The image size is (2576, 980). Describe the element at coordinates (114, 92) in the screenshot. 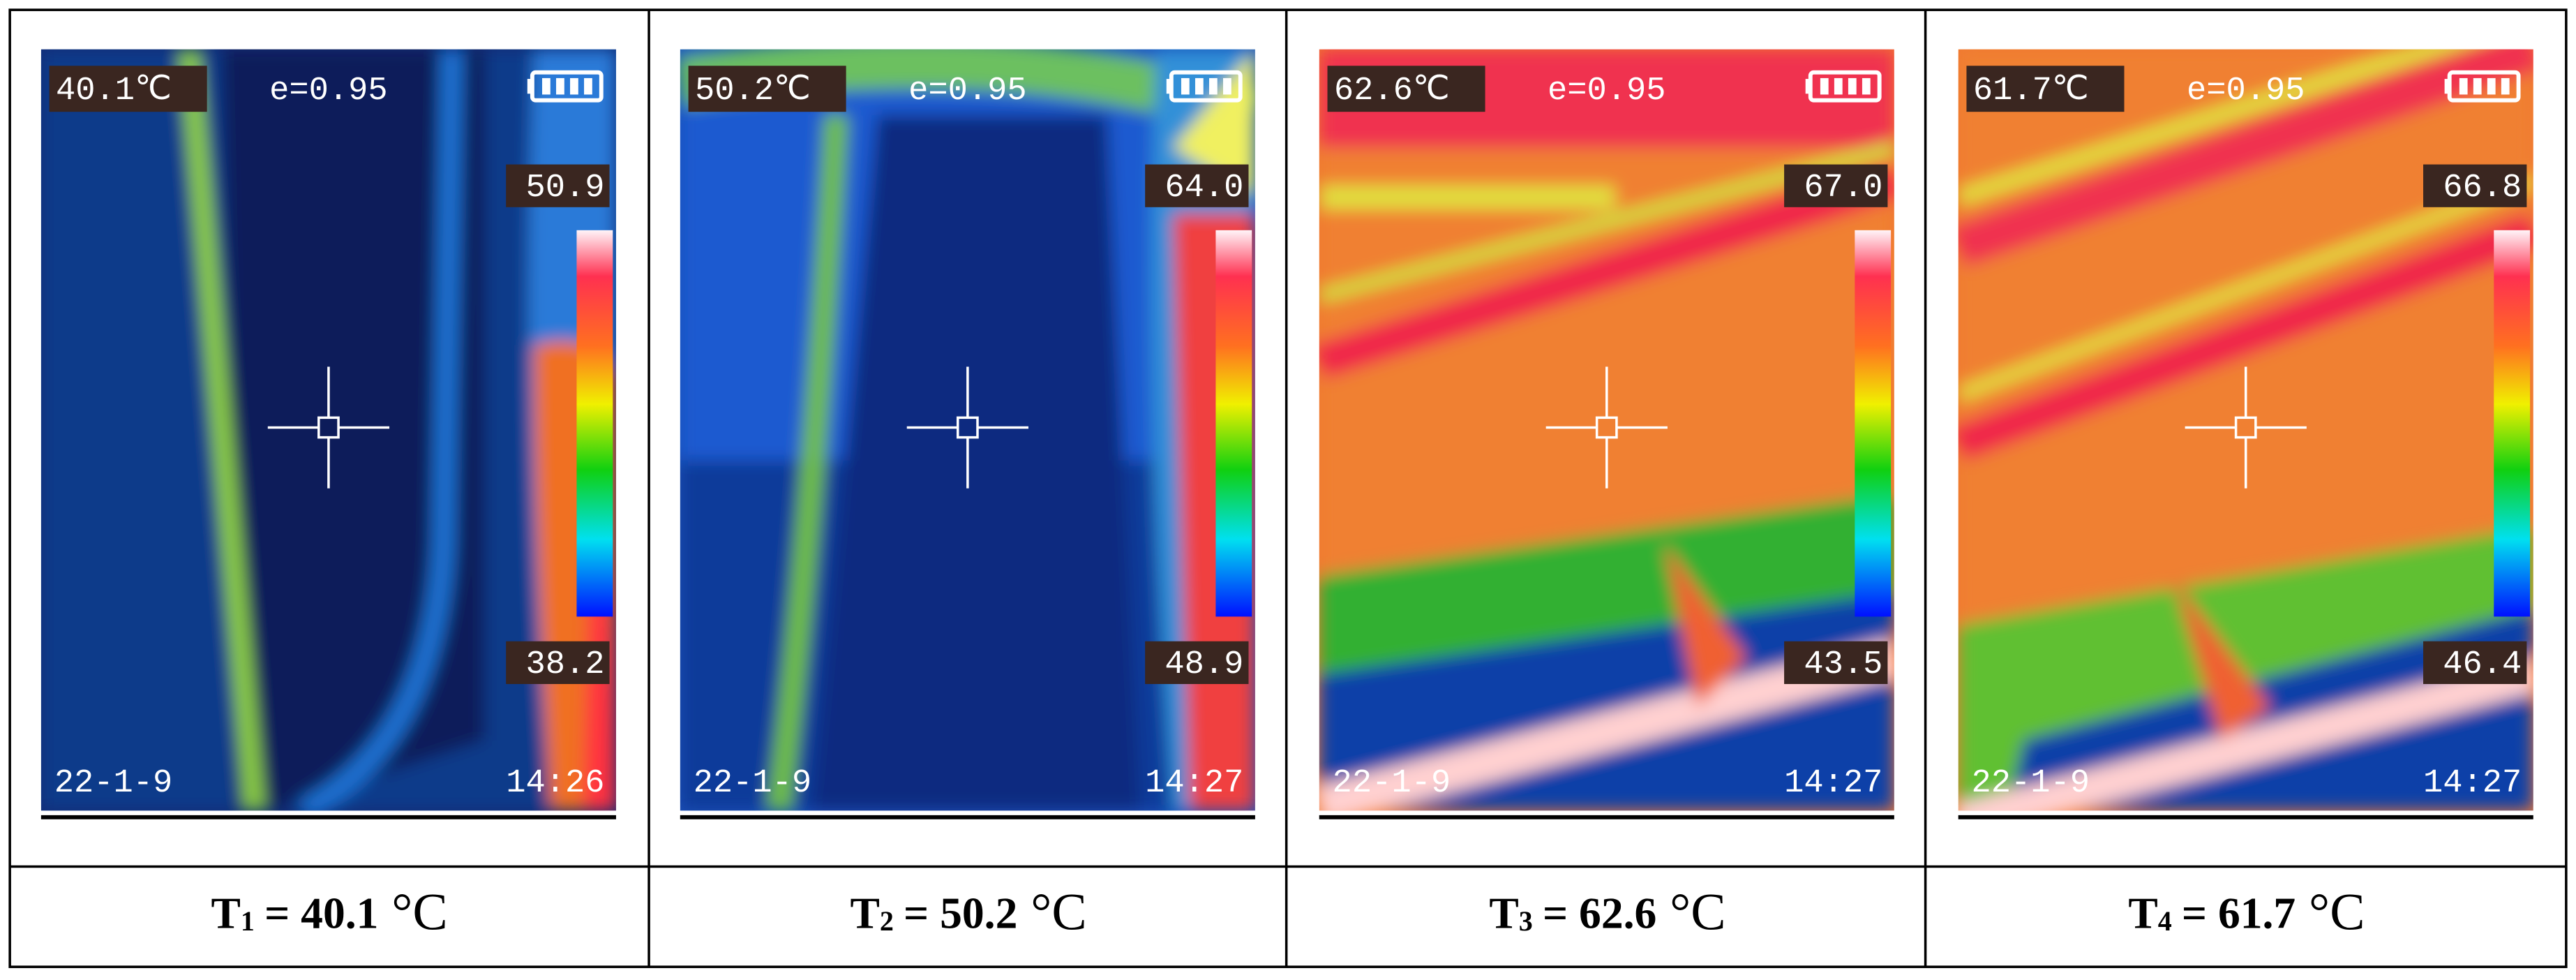

I see `temperature: 40.1℃` at that location.